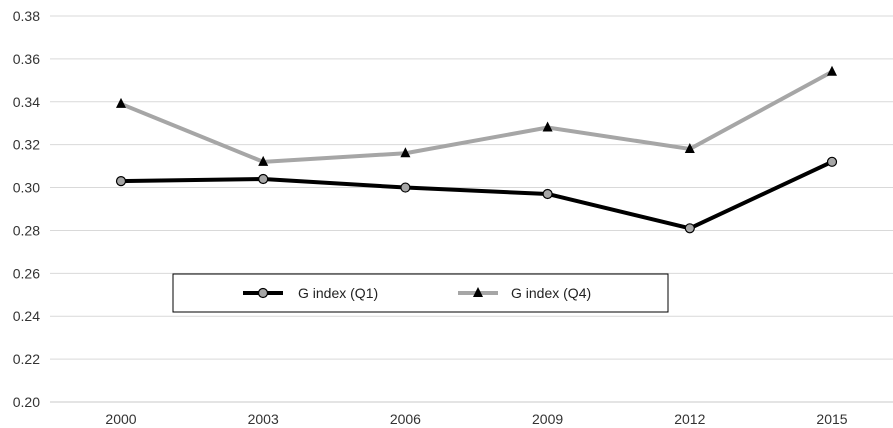  What do you see at coordinates (551, 293) in the screenshot?
I see `legend-label-q4: G index (Q4)` at bounding box center [551, 293].